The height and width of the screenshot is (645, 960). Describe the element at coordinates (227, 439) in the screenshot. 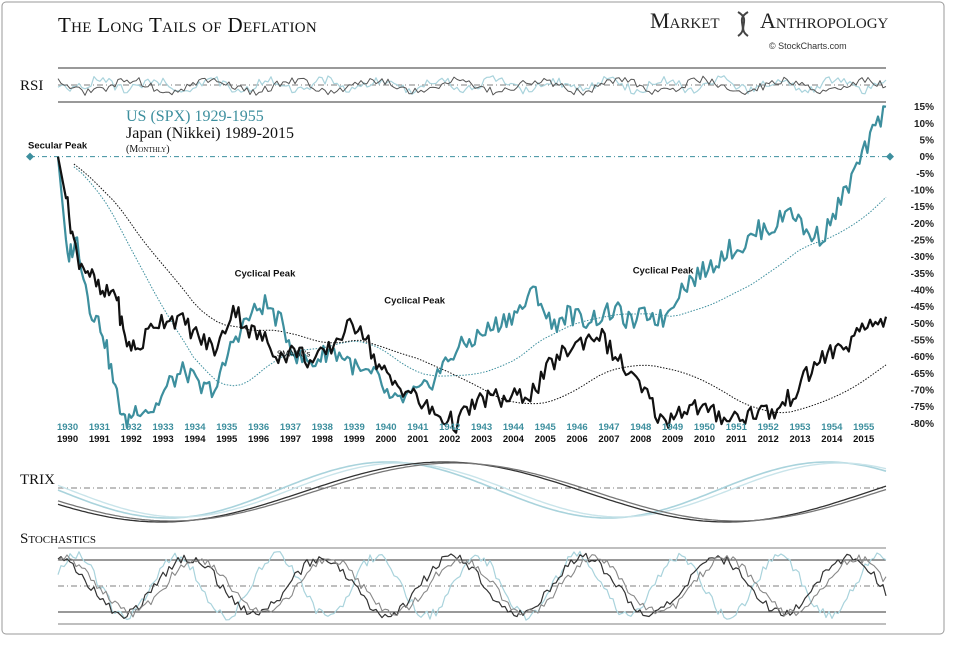

I see `x-tick-japan: 1995` at that location.